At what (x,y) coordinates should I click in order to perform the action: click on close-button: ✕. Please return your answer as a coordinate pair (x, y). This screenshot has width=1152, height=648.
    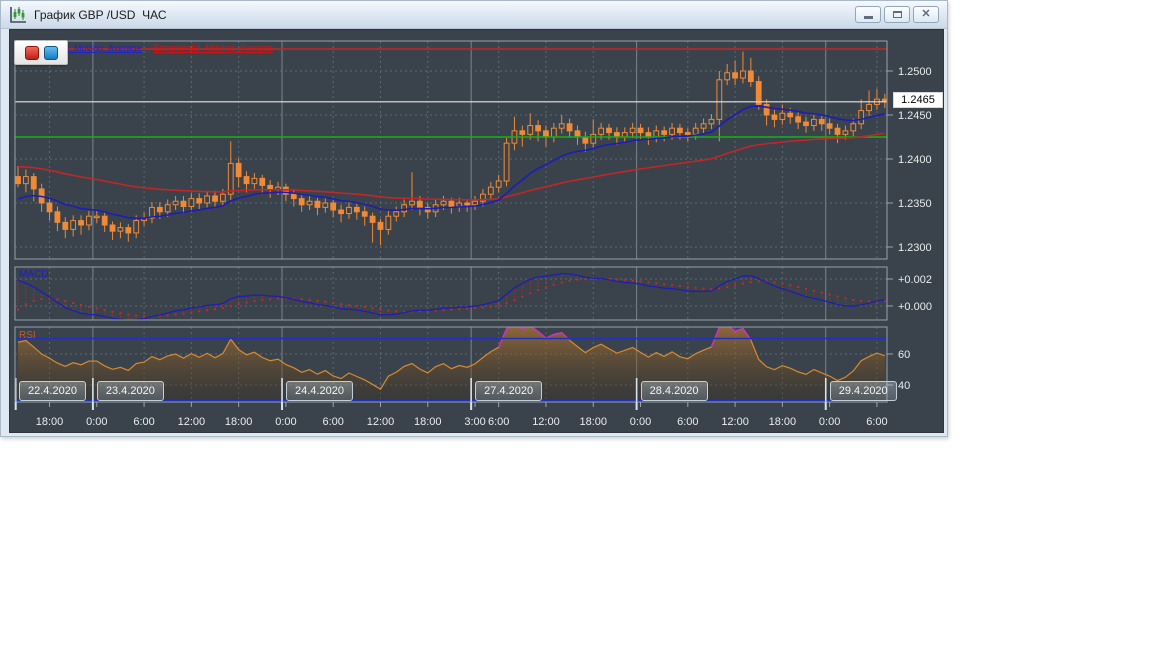
    Looking at the image, I should click on (926, 14).